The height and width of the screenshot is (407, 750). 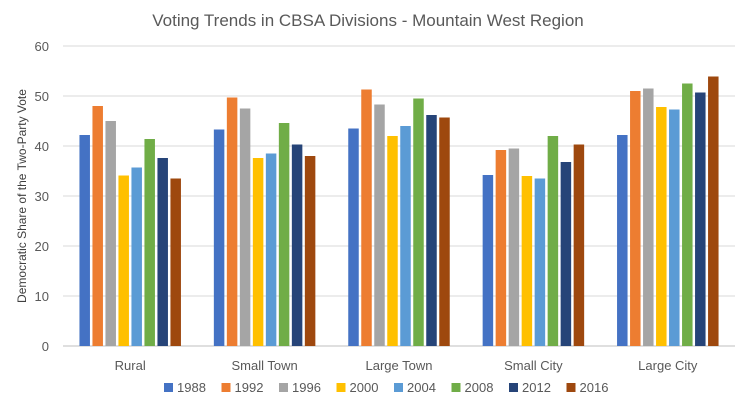 I want to click on y-axis-label: Democratic Share of the Two-Party Vote, so click(x=22, y=196).